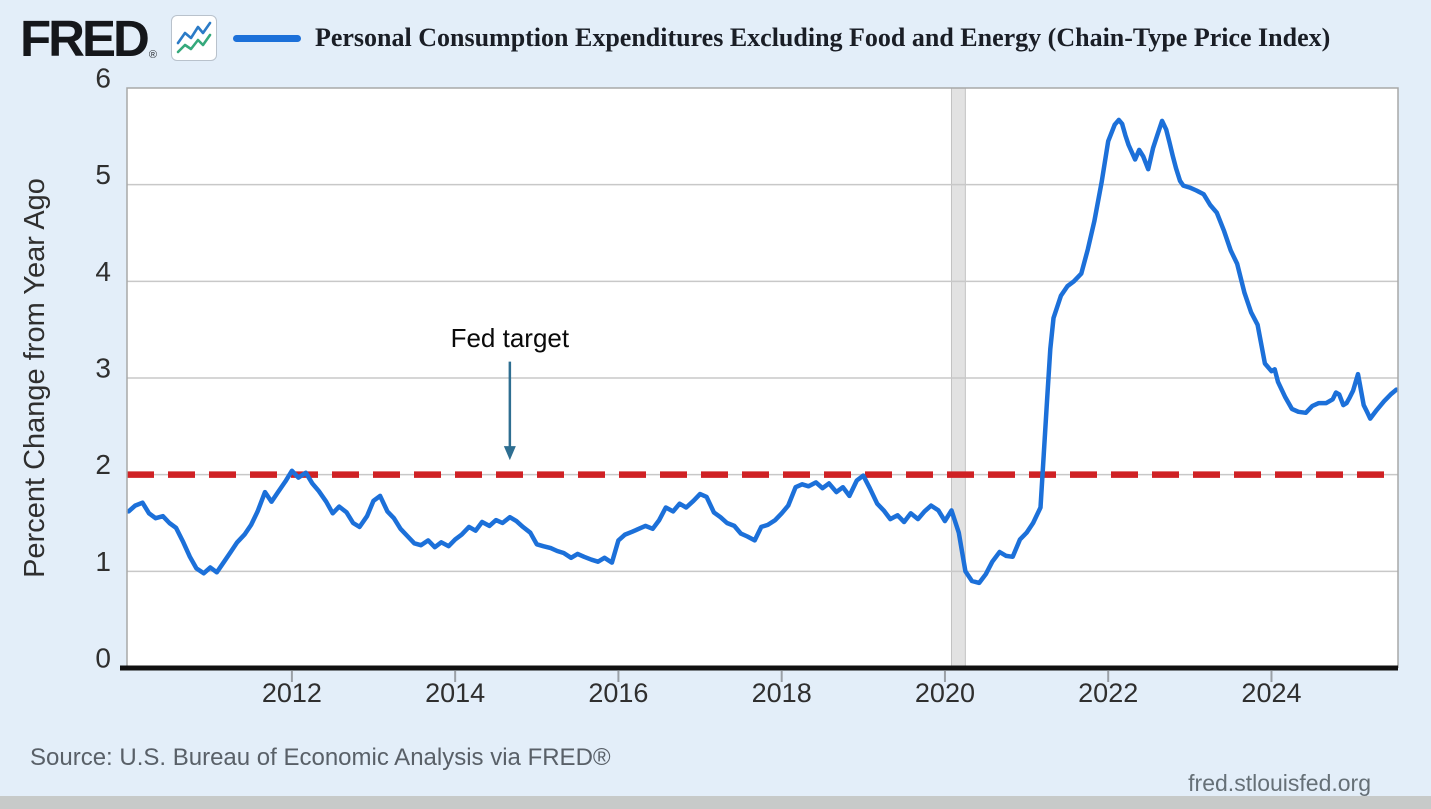  What do you see at coordinates (292, 693) in the screenshot?
I see `x-tick-label-2012: 2012` at bounding box center [292, 693].